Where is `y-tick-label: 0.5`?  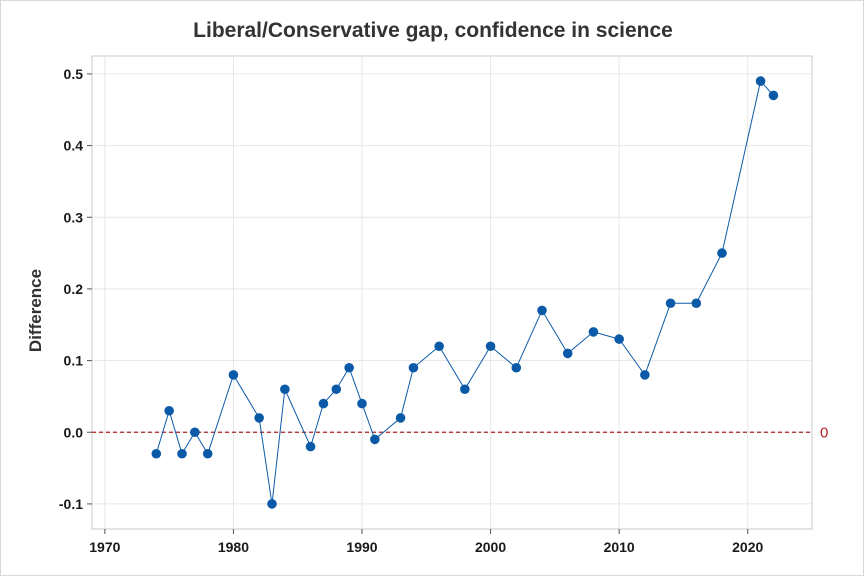 y-tick-label: 0.5 is located at coordinates (74, 74).